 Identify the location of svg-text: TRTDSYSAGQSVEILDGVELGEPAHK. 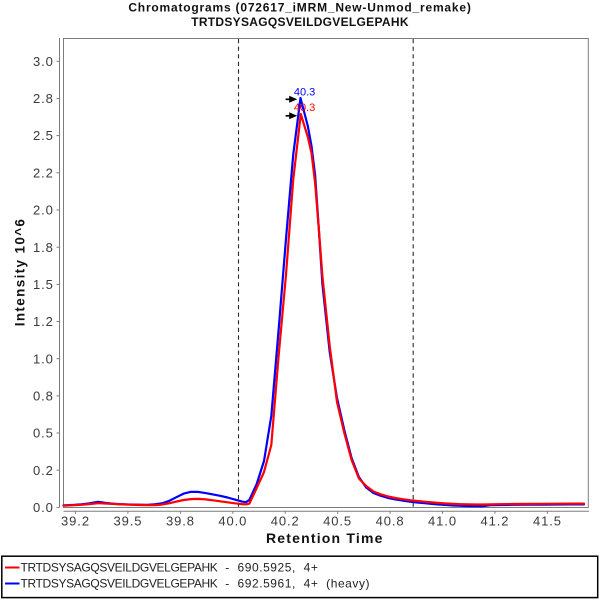
(300, 22).